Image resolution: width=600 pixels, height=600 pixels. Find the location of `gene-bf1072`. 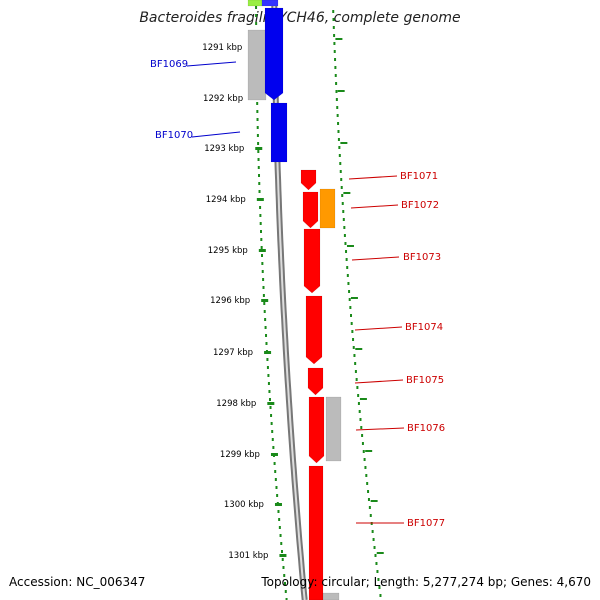

gene-bf1072 is located at coordinates (310, 210).